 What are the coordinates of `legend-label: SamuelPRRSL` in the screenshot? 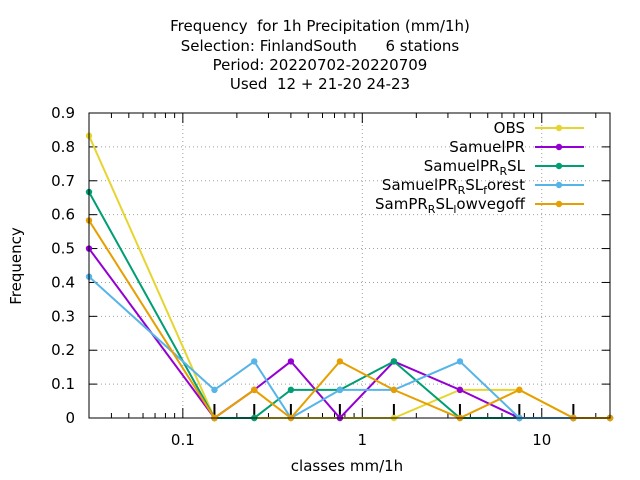 It's located at (475, 167).